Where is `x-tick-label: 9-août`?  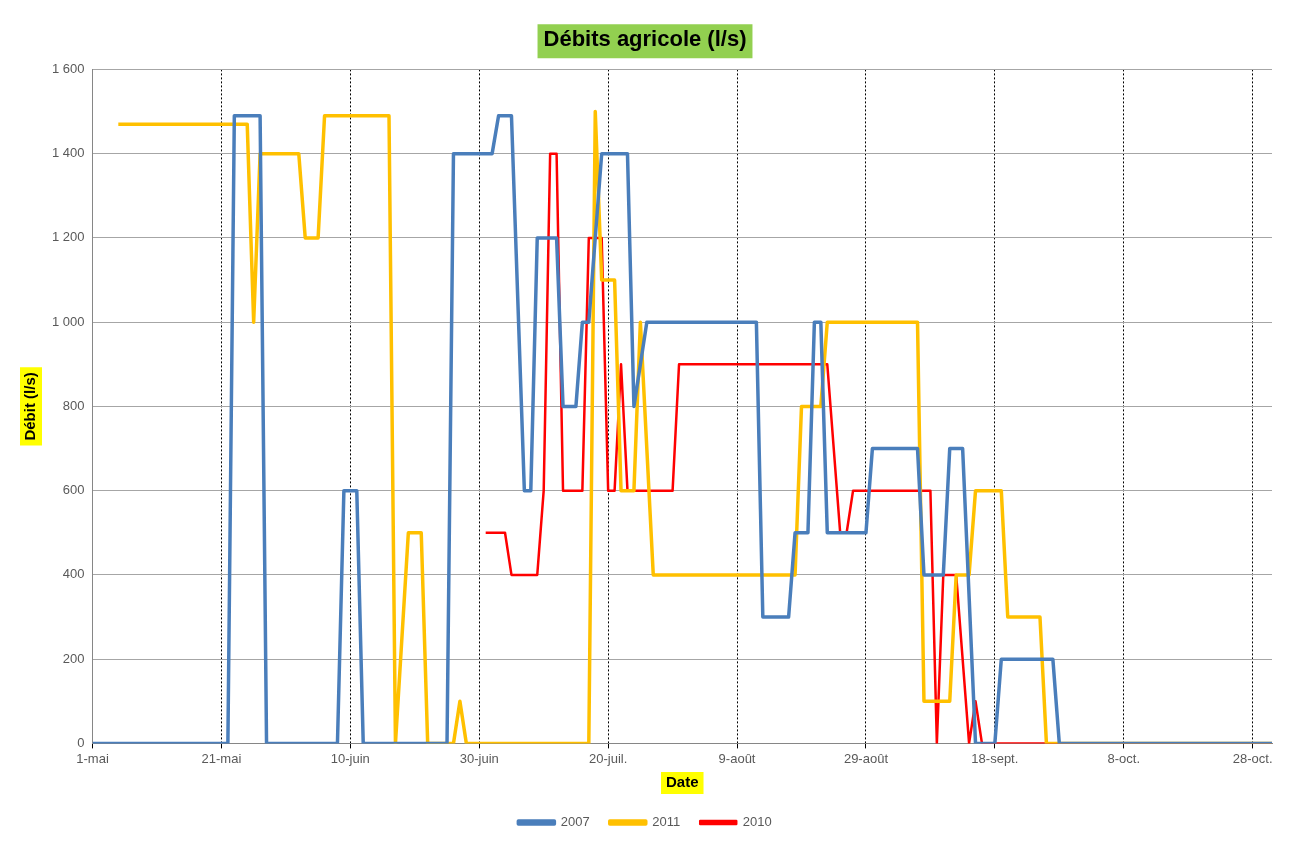
x-tick-label: 9-août is located at coordinates (737, 758).